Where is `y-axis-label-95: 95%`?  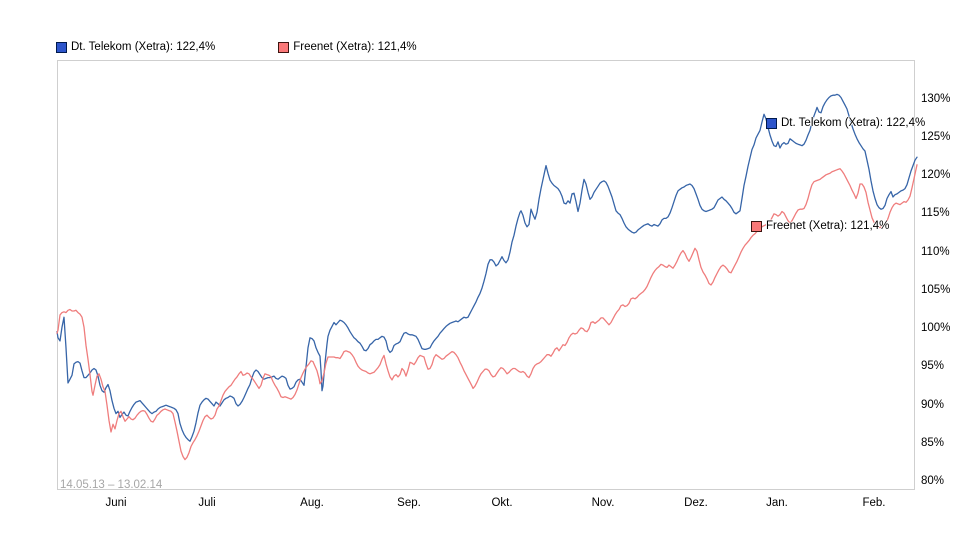 y-axis-label-95: 95% is located at coordinates (933, 366).